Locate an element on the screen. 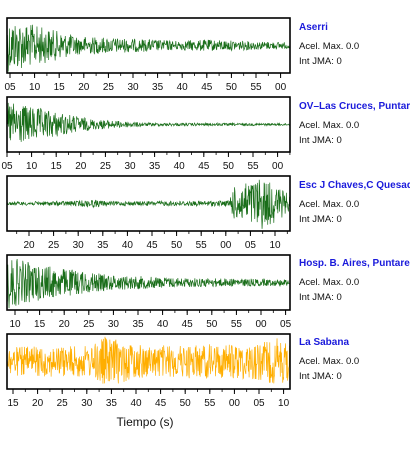  station-info-1: Aserri Acel. Max. 0.0 Int JMA: 0 is located at coordinates (354, 44).